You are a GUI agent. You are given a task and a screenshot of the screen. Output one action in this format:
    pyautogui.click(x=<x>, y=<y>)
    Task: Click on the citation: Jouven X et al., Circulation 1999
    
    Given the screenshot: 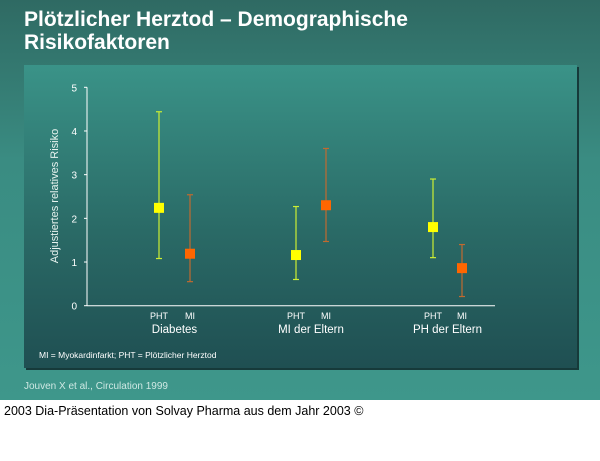 What is the action you would take?
    pyautogui.click(x=96, y=386)
    